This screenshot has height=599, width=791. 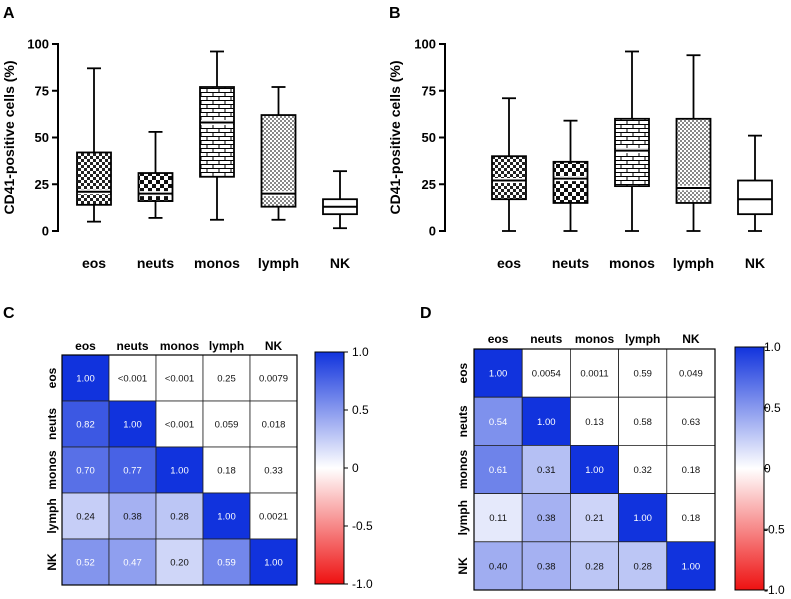 I want to click on panel-d-column-label-eos: eos, so click(x=498, y=339).